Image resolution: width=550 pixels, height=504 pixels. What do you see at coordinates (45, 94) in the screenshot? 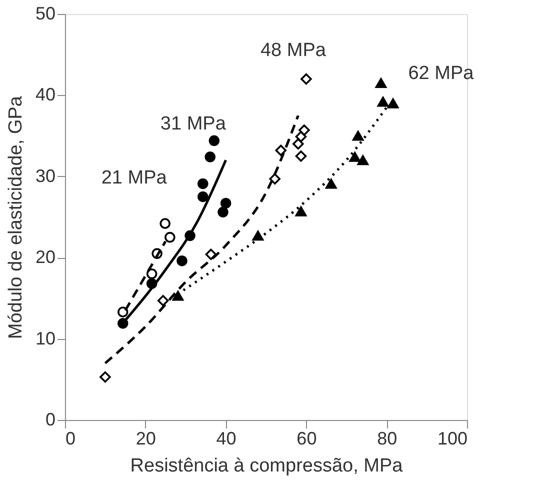
I see `y-tick-label: 40` at bounding box center [45, 94].